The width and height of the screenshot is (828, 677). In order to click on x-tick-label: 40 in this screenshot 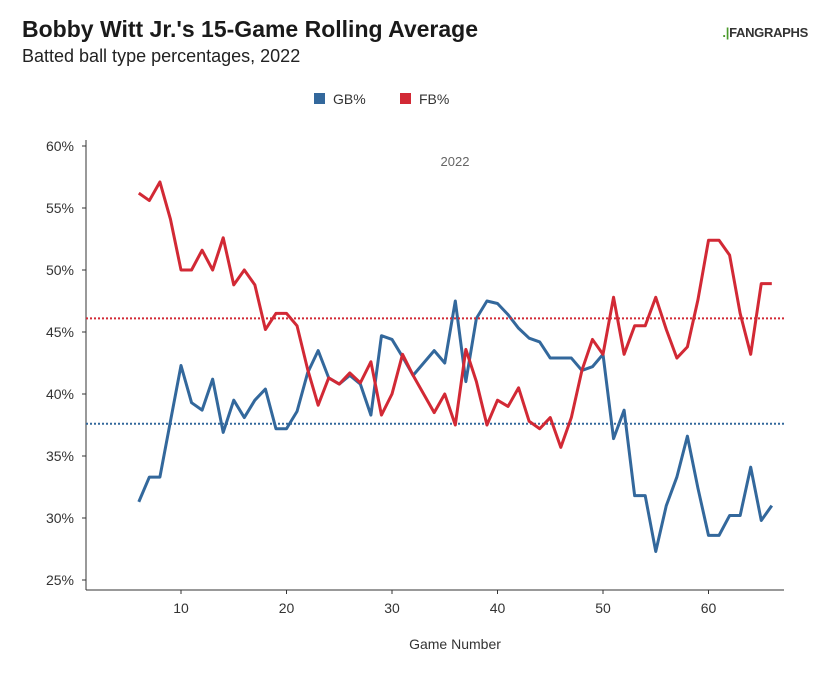, I will do `click(498, 608)`.